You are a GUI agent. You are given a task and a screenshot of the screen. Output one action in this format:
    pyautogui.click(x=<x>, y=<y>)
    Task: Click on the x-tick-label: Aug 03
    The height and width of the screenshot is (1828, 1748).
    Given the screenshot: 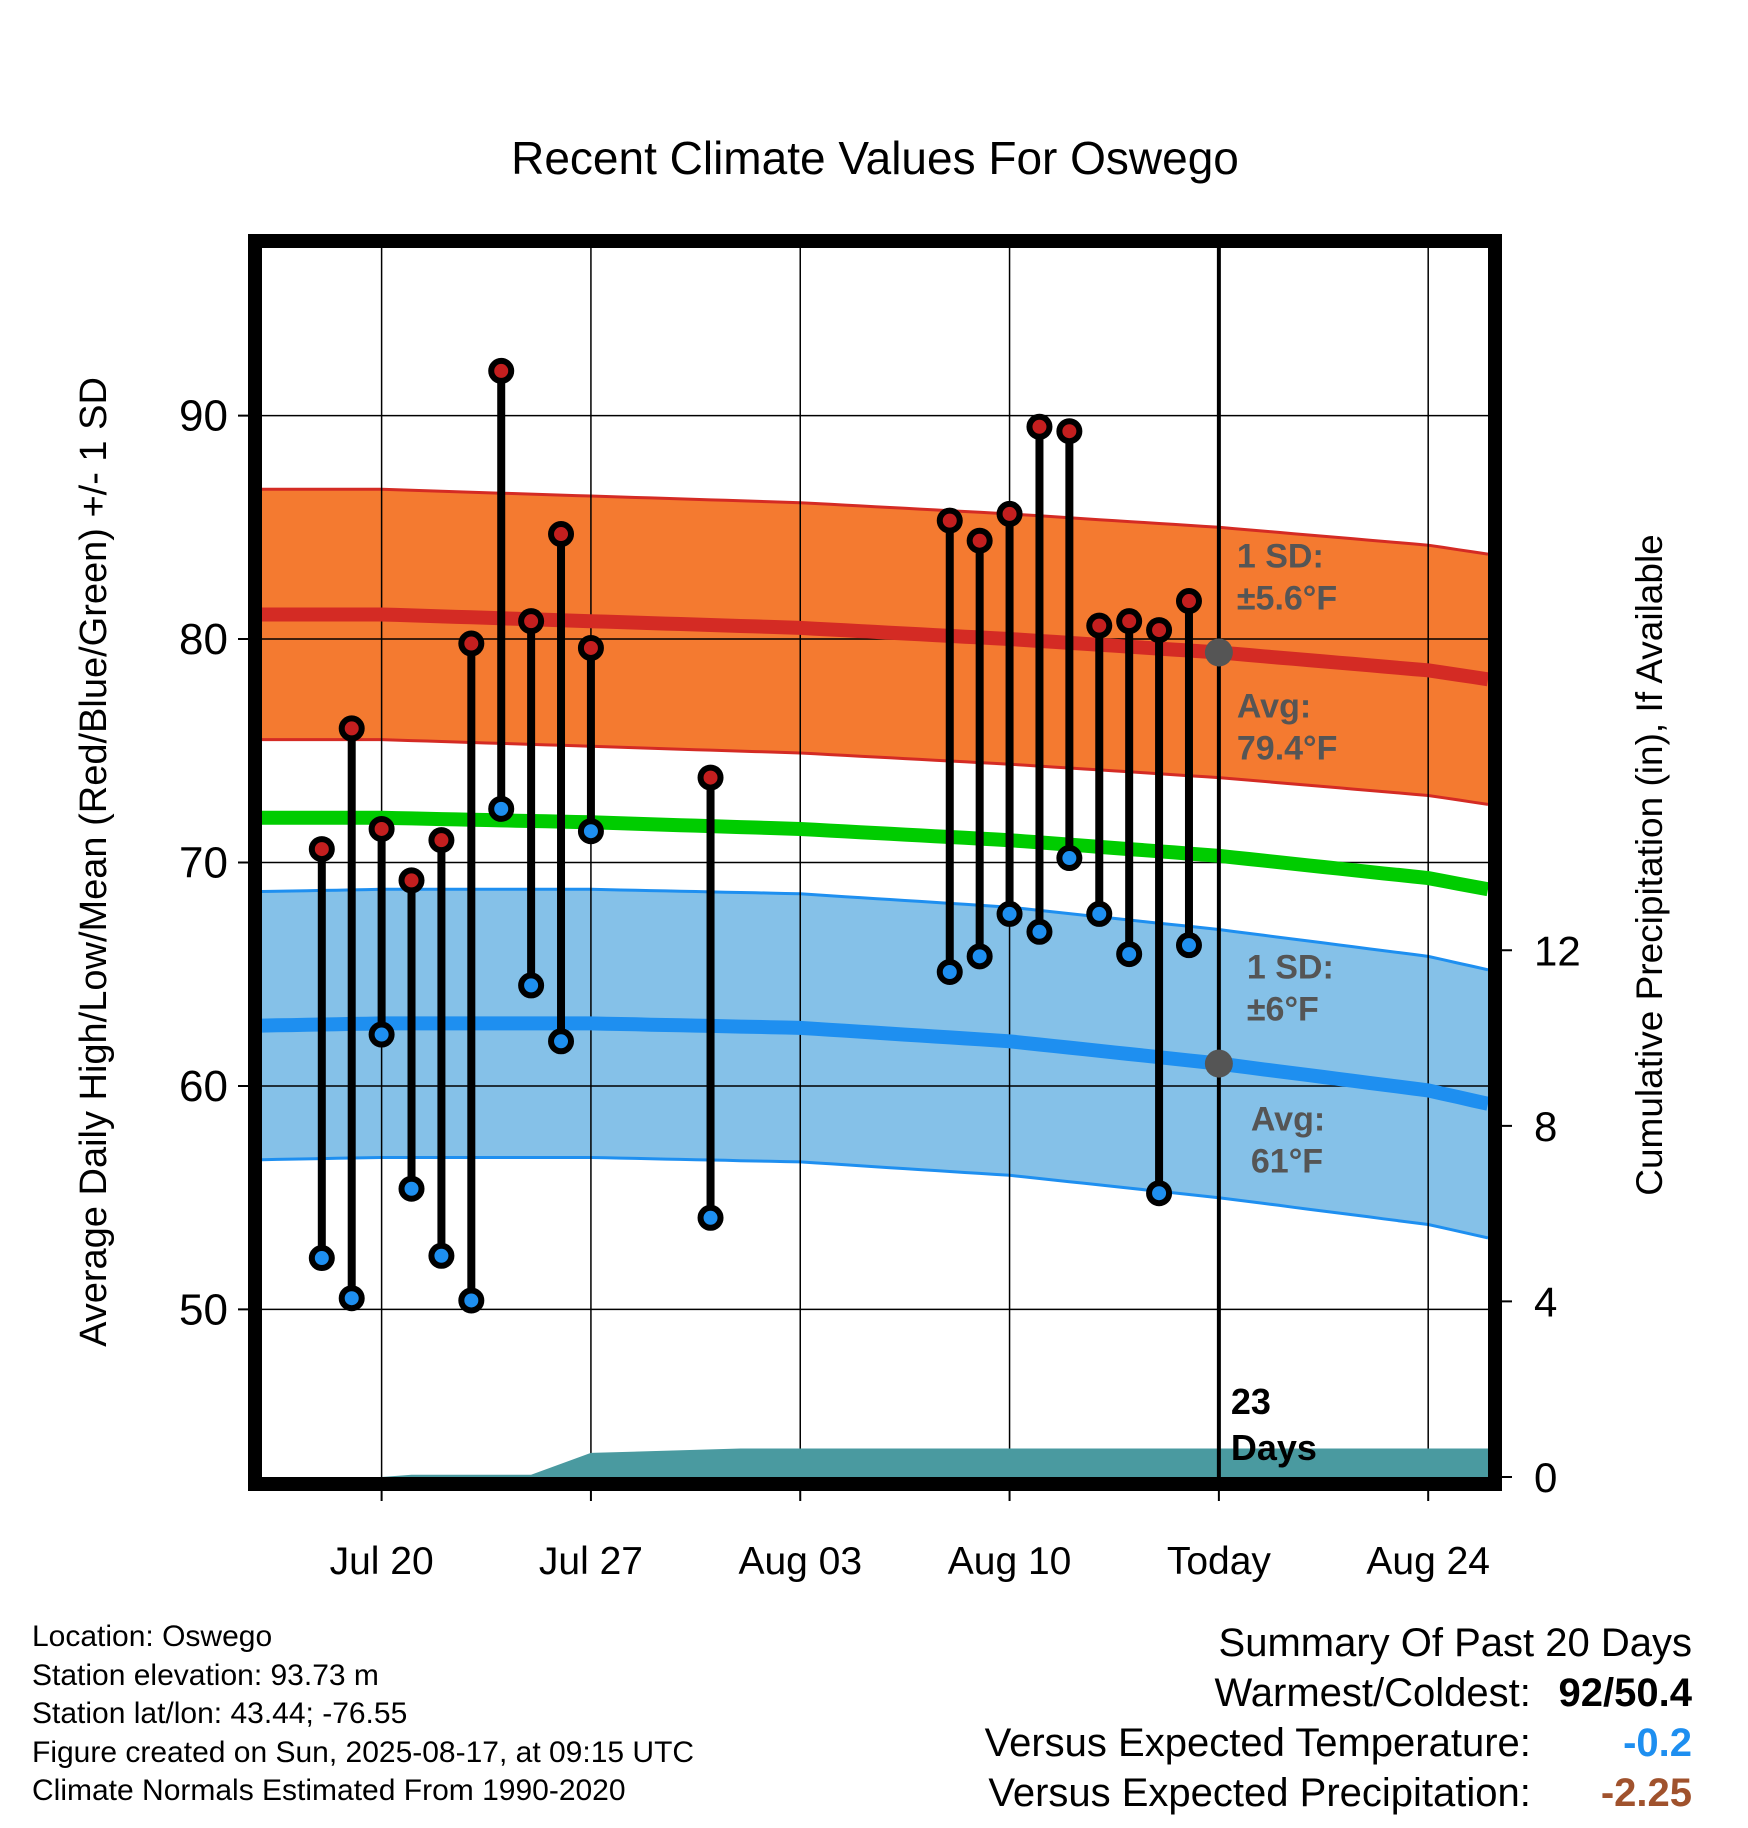 What is the action you would take?
    pyautogui.click(x=800, y=1561)
    